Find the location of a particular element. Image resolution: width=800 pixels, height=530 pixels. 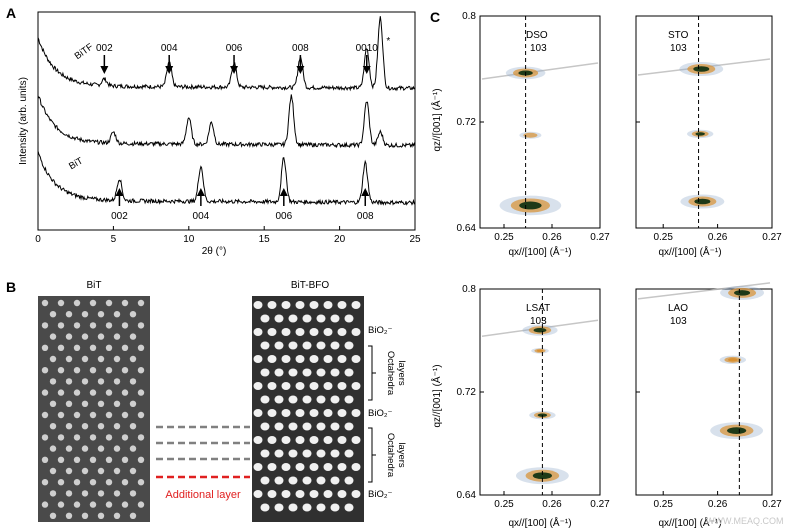

rsm-frame is located at coordinates (704, 392).